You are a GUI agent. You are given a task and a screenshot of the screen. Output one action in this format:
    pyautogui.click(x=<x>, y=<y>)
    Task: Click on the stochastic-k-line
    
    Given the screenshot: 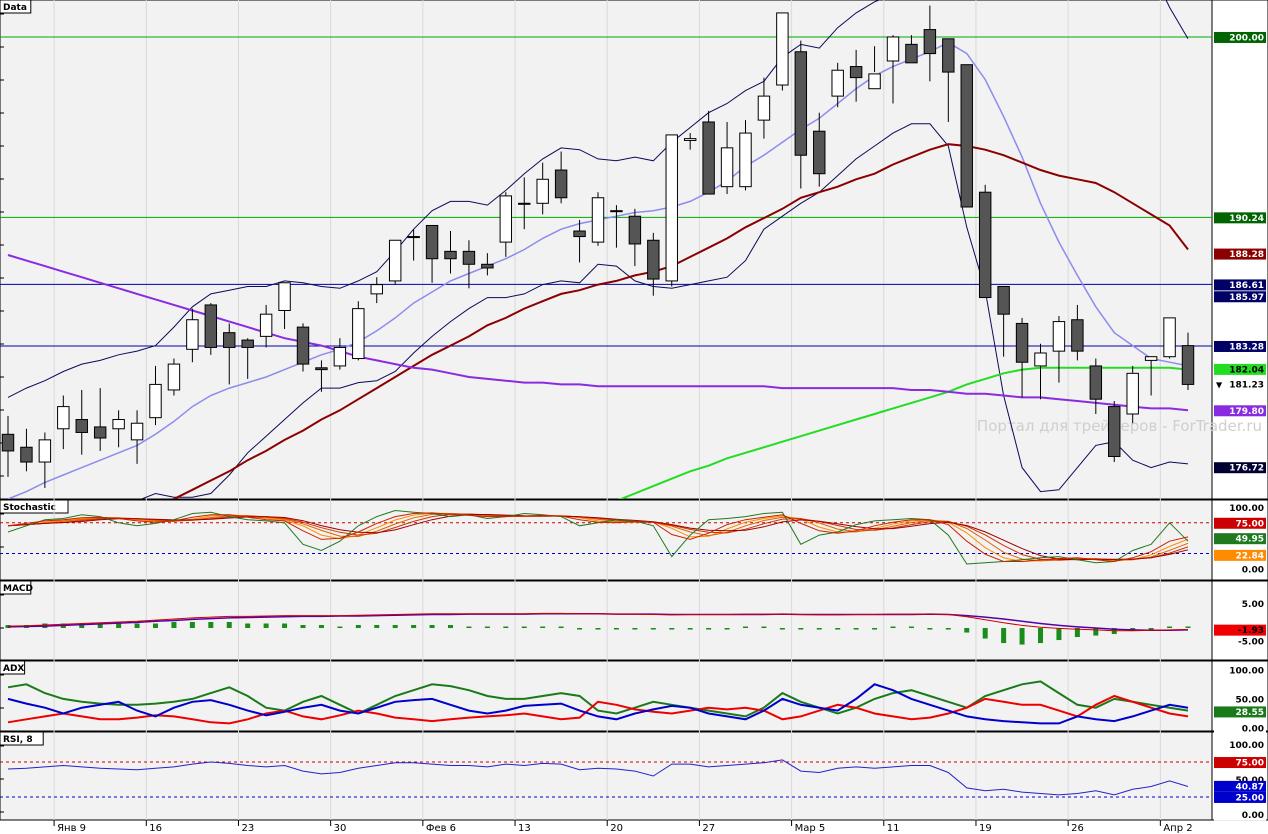 What is the action you would take?
    pyautogui.click(x=598, y=537)
    